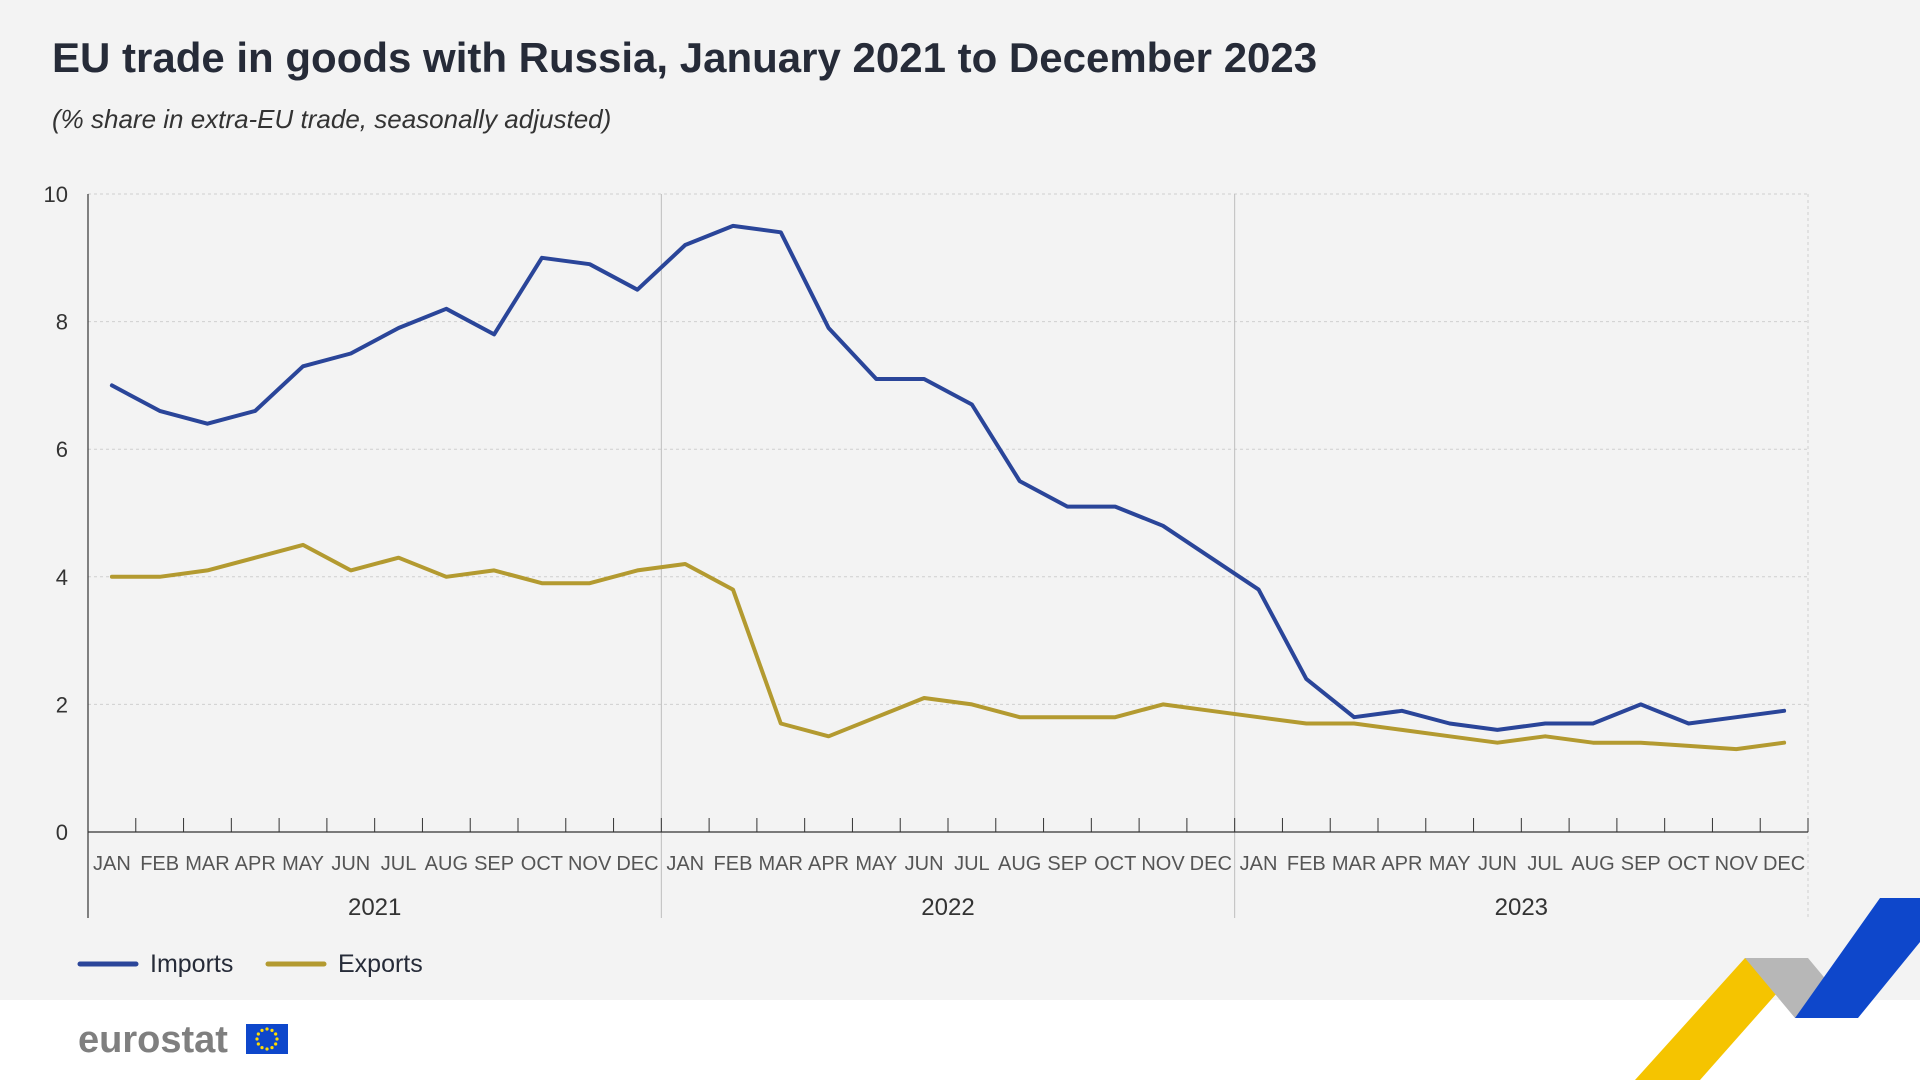  I want to click on ribbon-blue, so click(1857, 958).